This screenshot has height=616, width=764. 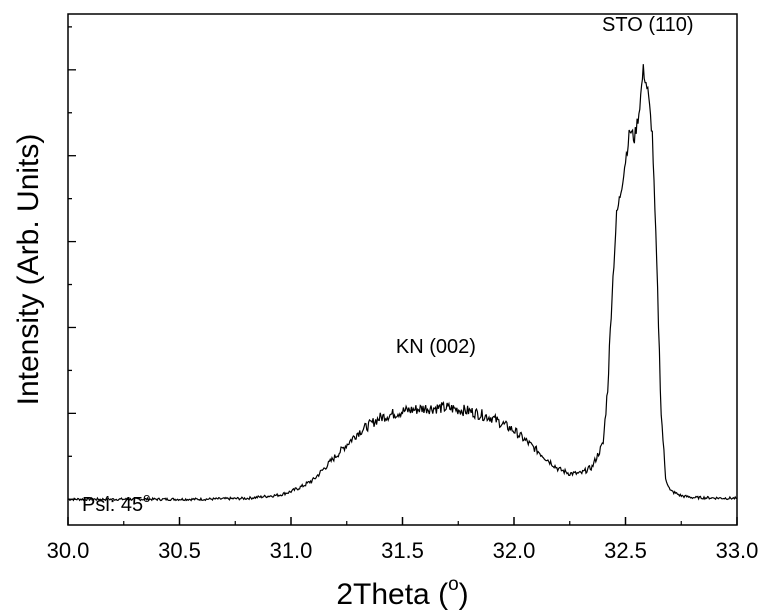 What do you see at coordinates (514, 550) in the screenshot?
I see `x-tick-label-4: 32.0` at bounding box center [514, 550].